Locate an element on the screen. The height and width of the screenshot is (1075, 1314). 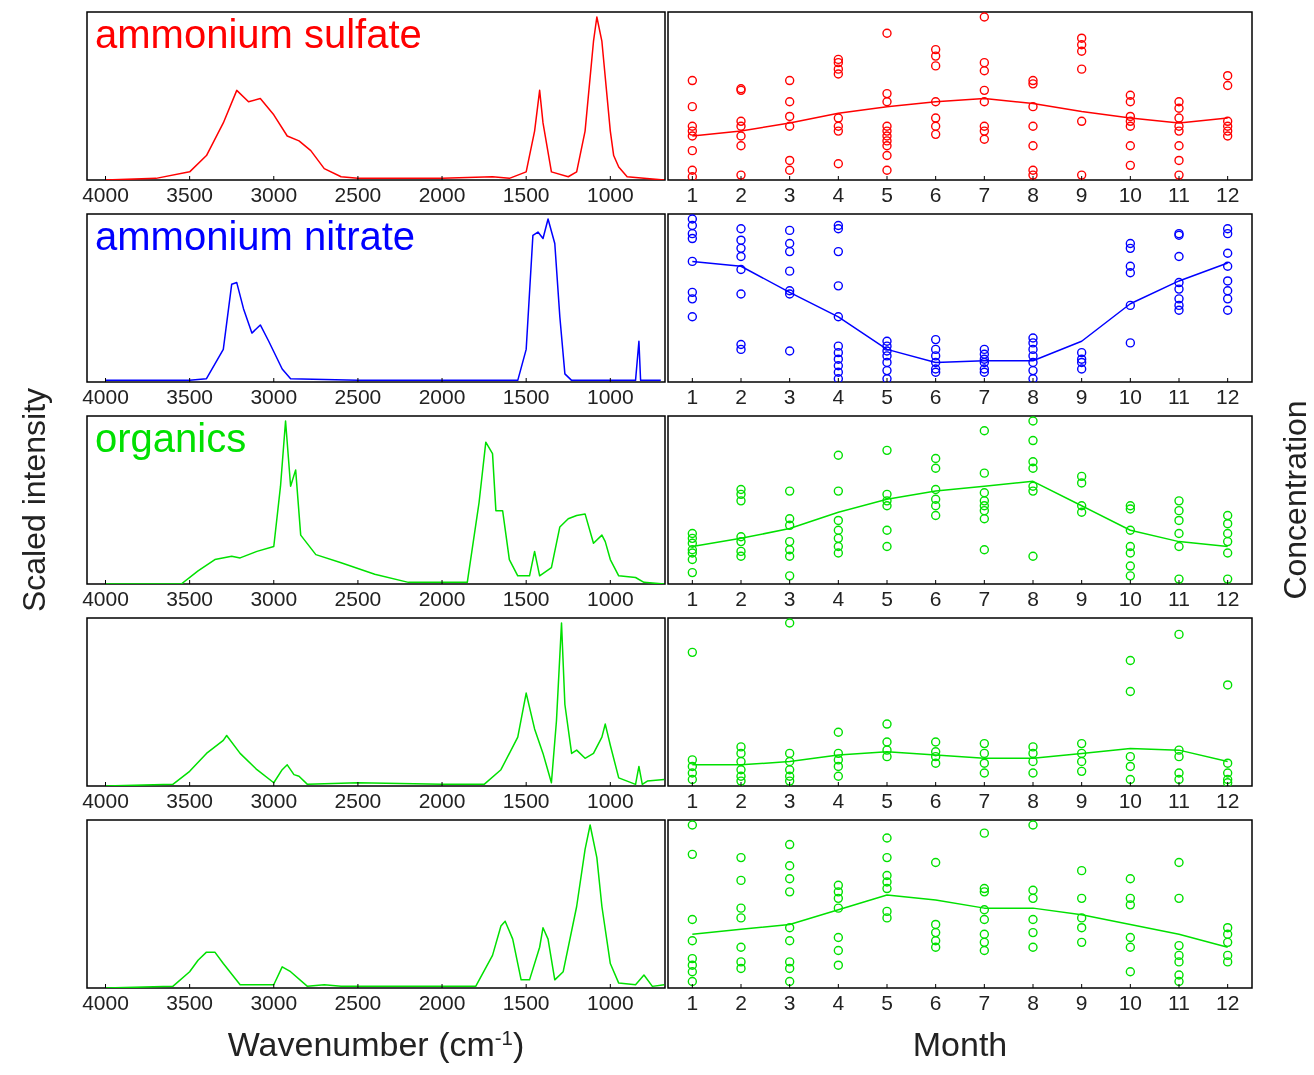
x-axis-title: Month is located at coordinates (960, 1044).